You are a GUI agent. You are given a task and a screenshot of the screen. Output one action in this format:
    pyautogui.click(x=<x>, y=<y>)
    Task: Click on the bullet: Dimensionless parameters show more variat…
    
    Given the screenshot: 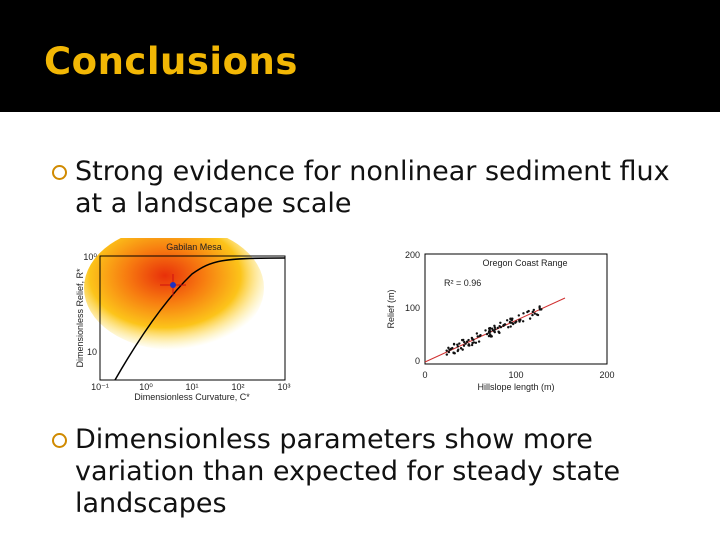 What is the action you would take?
    pyautogui.click(x=336, y=472)
    